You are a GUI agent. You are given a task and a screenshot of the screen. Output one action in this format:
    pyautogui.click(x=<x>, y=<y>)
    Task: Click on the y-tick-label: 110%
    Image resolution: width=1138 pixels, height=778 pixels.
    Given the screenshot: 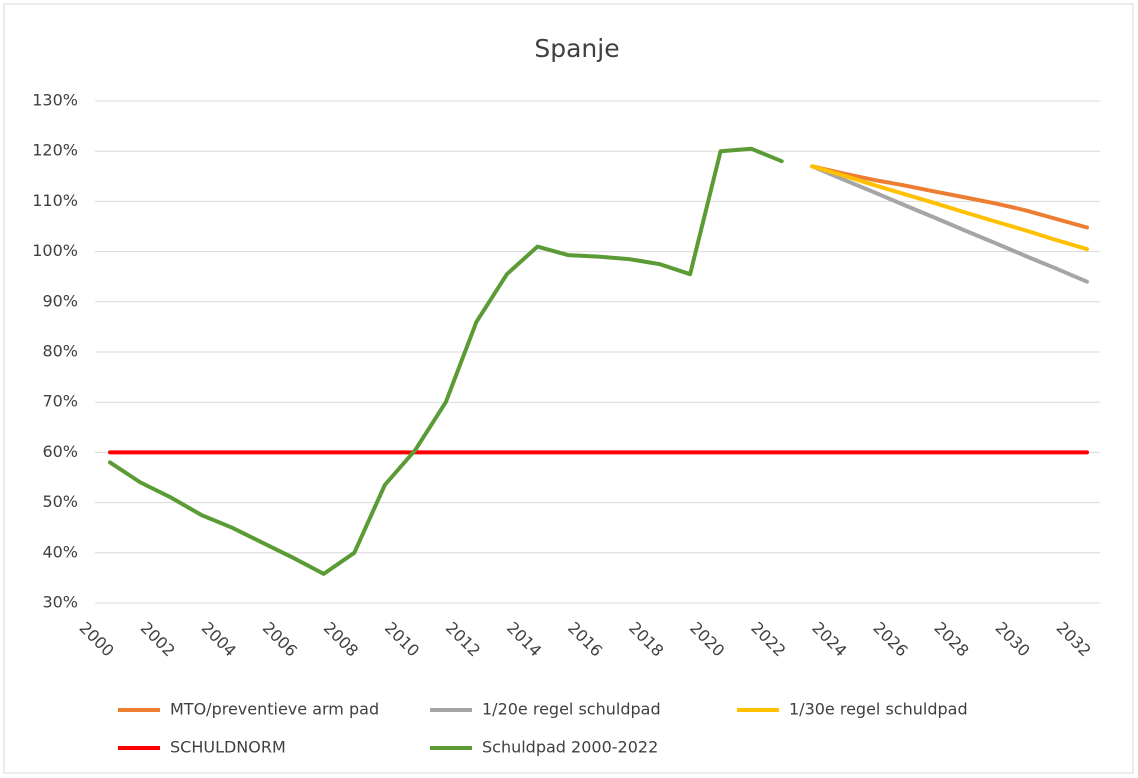 What is the action you would take?
    pyautogui.click(x=55, y=200)
    